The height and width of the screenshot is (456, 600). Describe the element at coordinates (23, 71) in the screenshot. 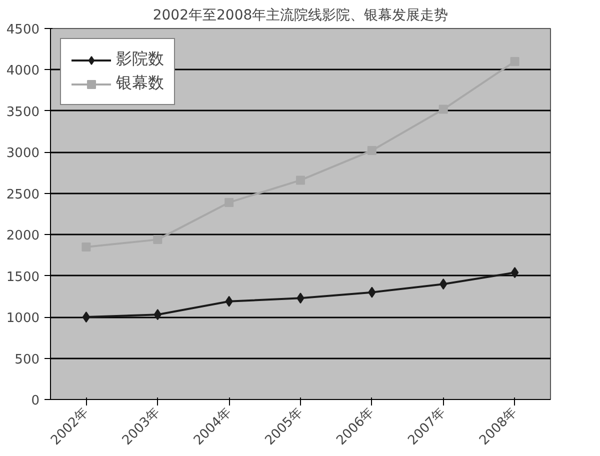

I see `y-tick-label: 4000` at that location.